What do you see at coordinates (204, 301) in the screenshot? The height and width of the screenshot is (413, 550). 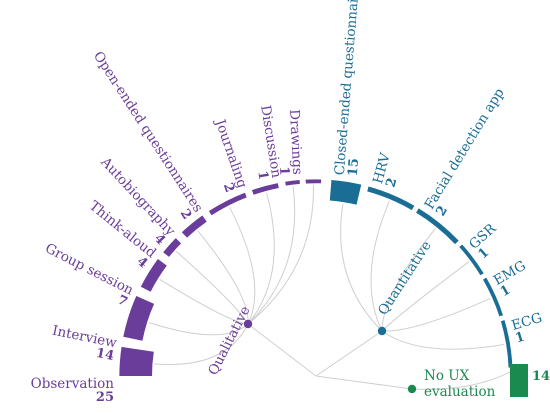 I see `connector-group-session` at bounding box center [204, 301].